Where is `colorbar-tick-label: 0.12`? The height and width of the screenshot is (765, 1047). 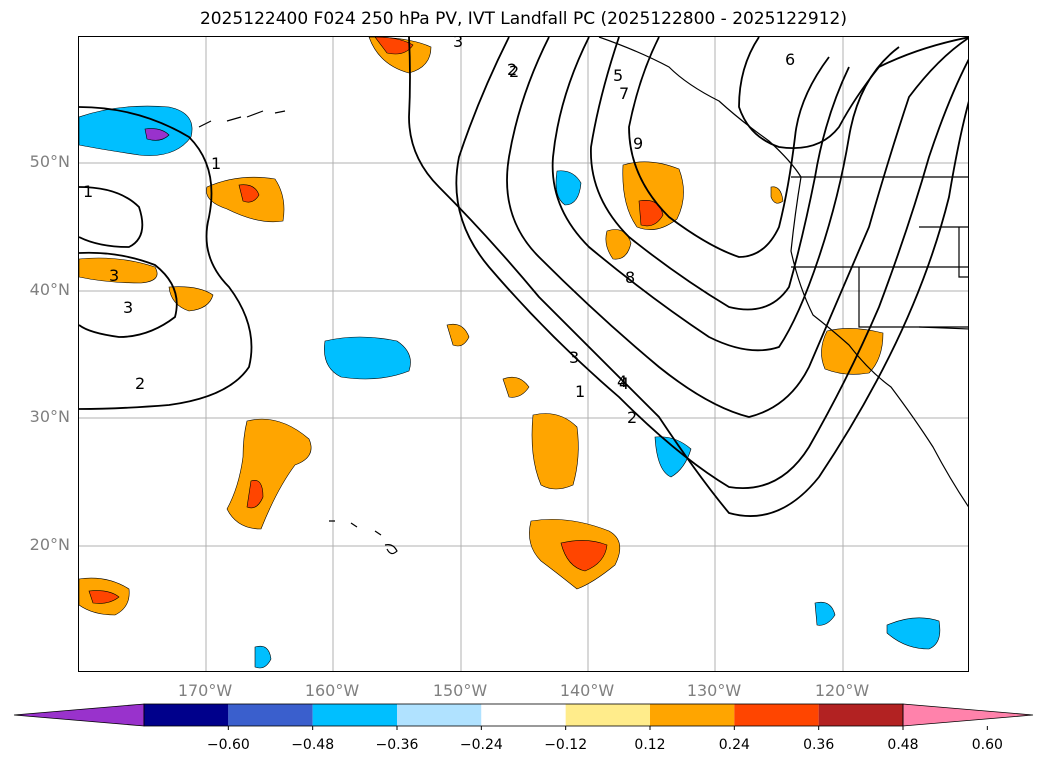
colorbar-tick-label: 0.12 is located at coordinates (650, 745).